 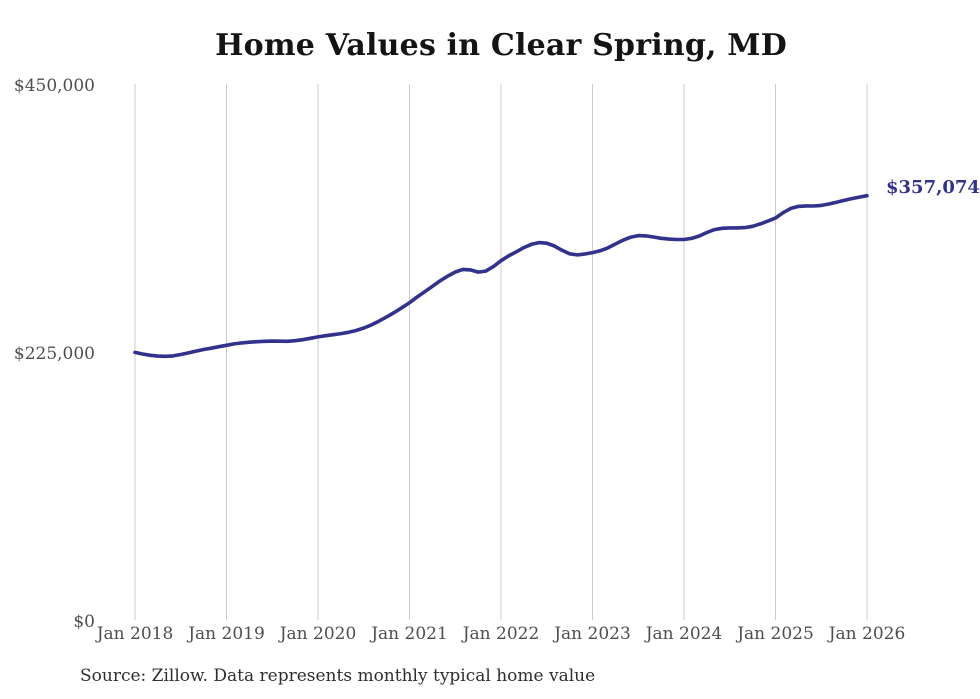 I want to click on final-value-annotation: $357,074, so click(x=933, y=187).